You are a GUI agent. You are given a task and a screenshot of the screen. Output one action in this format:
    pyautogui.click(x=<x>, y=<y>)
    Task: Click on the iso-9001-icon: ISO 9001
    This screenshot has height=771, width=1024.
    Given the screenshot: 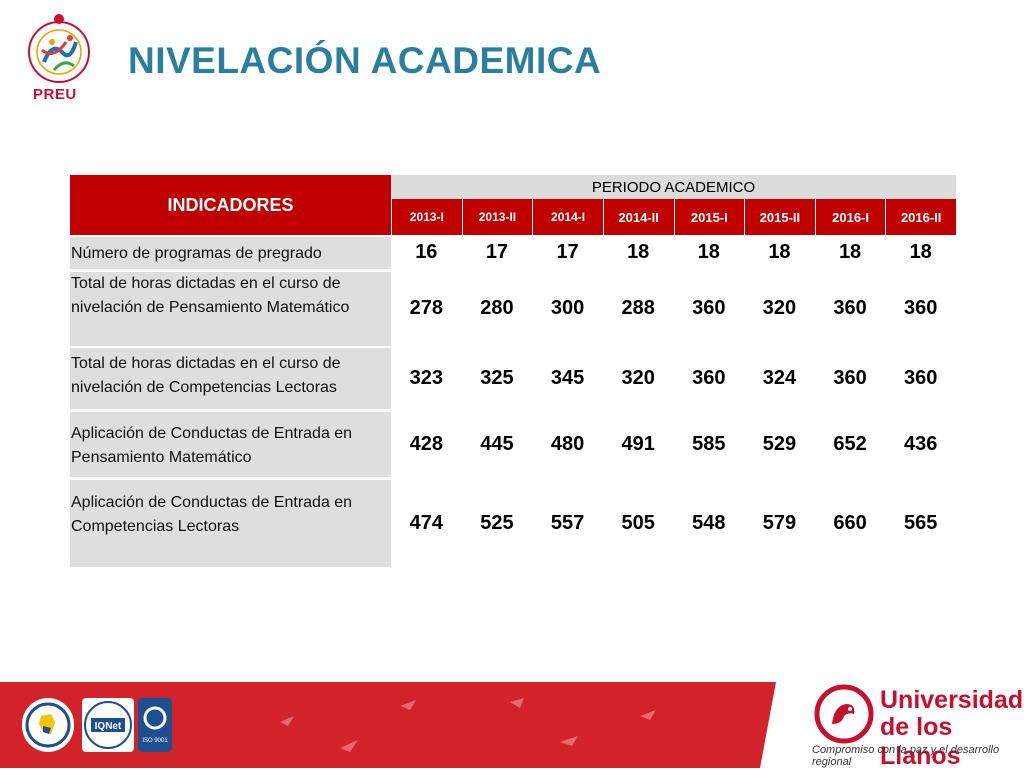 What is the action you would take?
    pyautogui.click(x=155, y=725)
    